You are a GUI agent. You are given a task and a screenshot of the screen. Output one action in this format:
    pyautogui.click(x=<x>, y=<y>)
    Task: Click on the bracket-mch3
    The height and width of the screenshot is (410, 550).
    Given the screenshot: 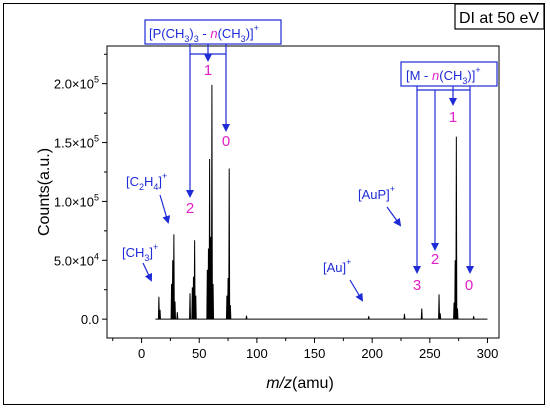 What is the action you would take?
    pyautogui.click(x=443, y=88)
    